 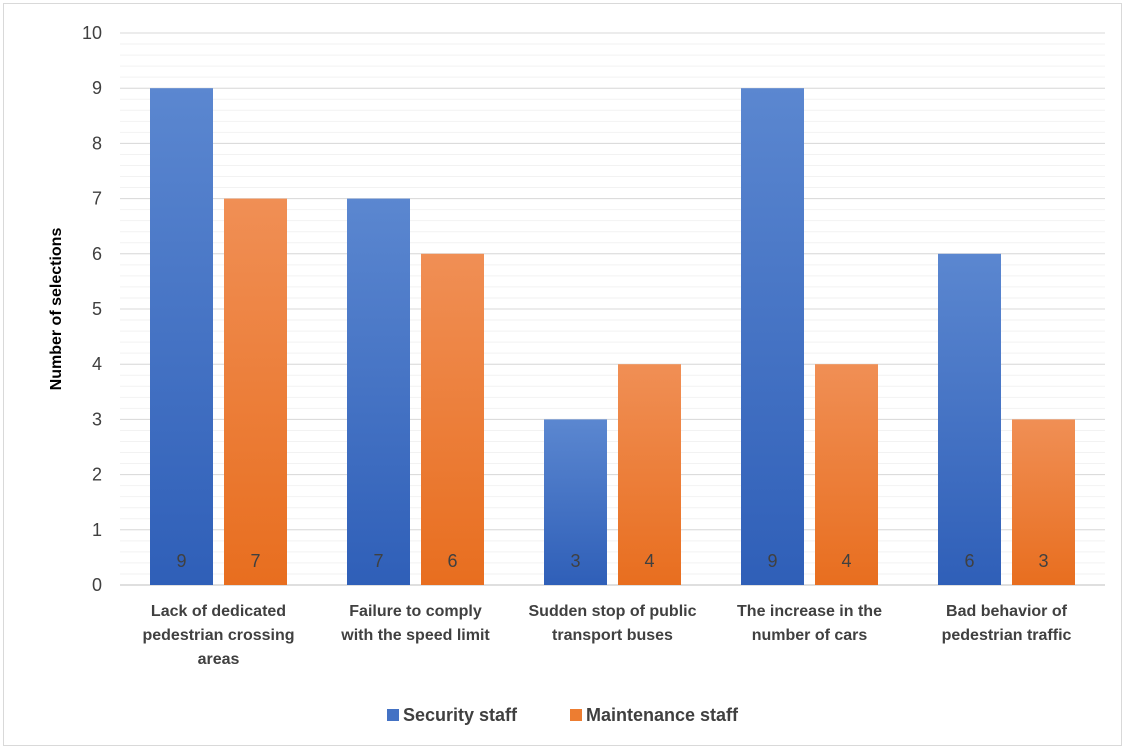 I want to click on y-tick-label: 3, so click(x=97, y=419).